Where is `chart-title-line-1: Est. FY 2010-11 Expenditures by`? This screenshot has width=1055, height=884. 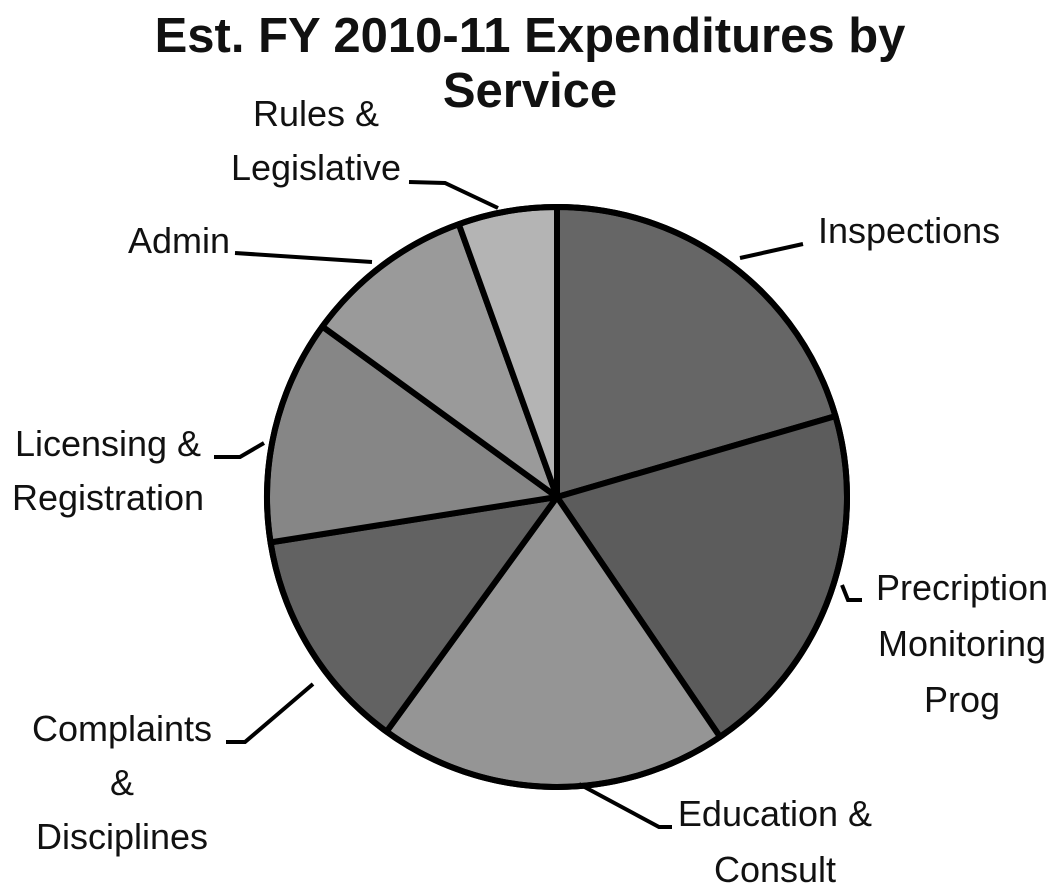
chart-title-line-1: Est. FY 2010-11 Expenditures by is located at coordinates (530, 36).